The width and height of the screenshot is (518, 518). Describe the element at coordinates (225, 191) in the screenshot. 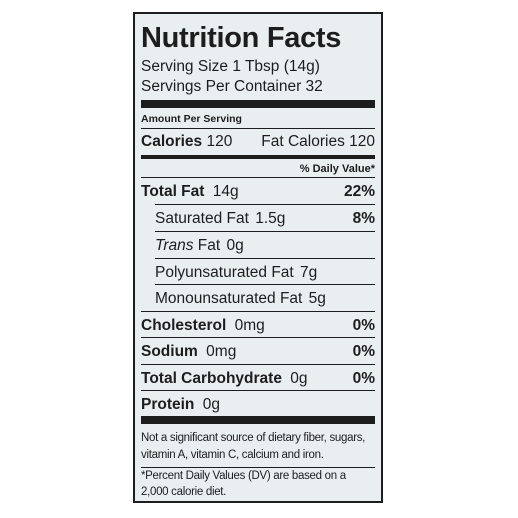

I see `nutrient-amount: 14g` at that location.